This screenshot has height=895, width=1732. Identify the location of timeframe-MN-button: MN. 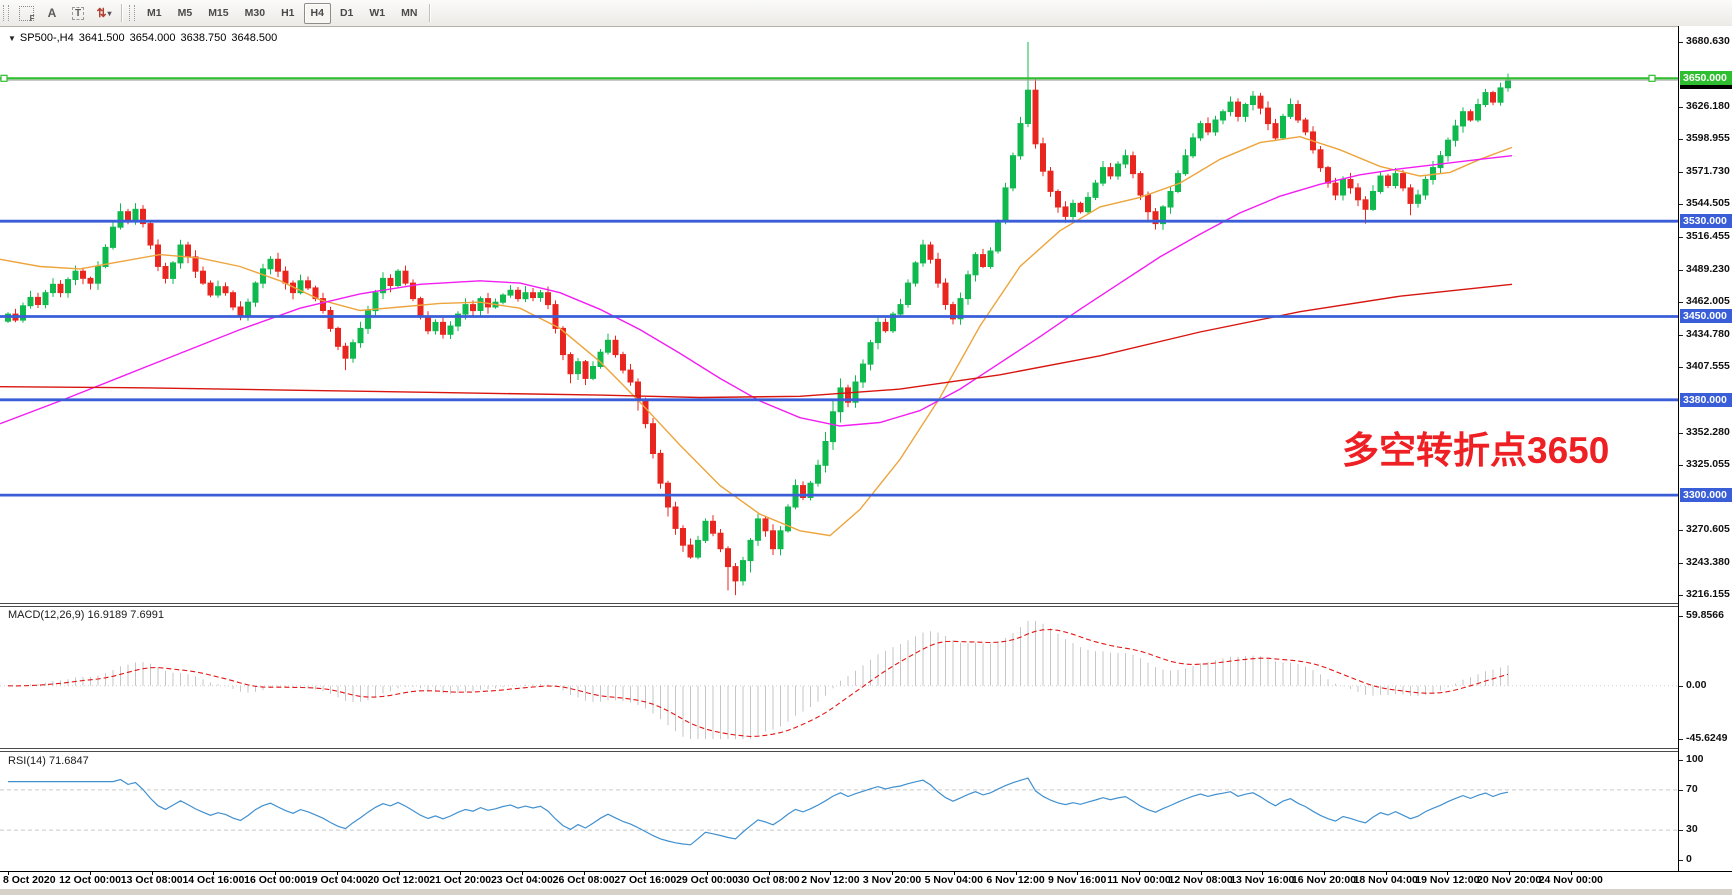
(409, 13).